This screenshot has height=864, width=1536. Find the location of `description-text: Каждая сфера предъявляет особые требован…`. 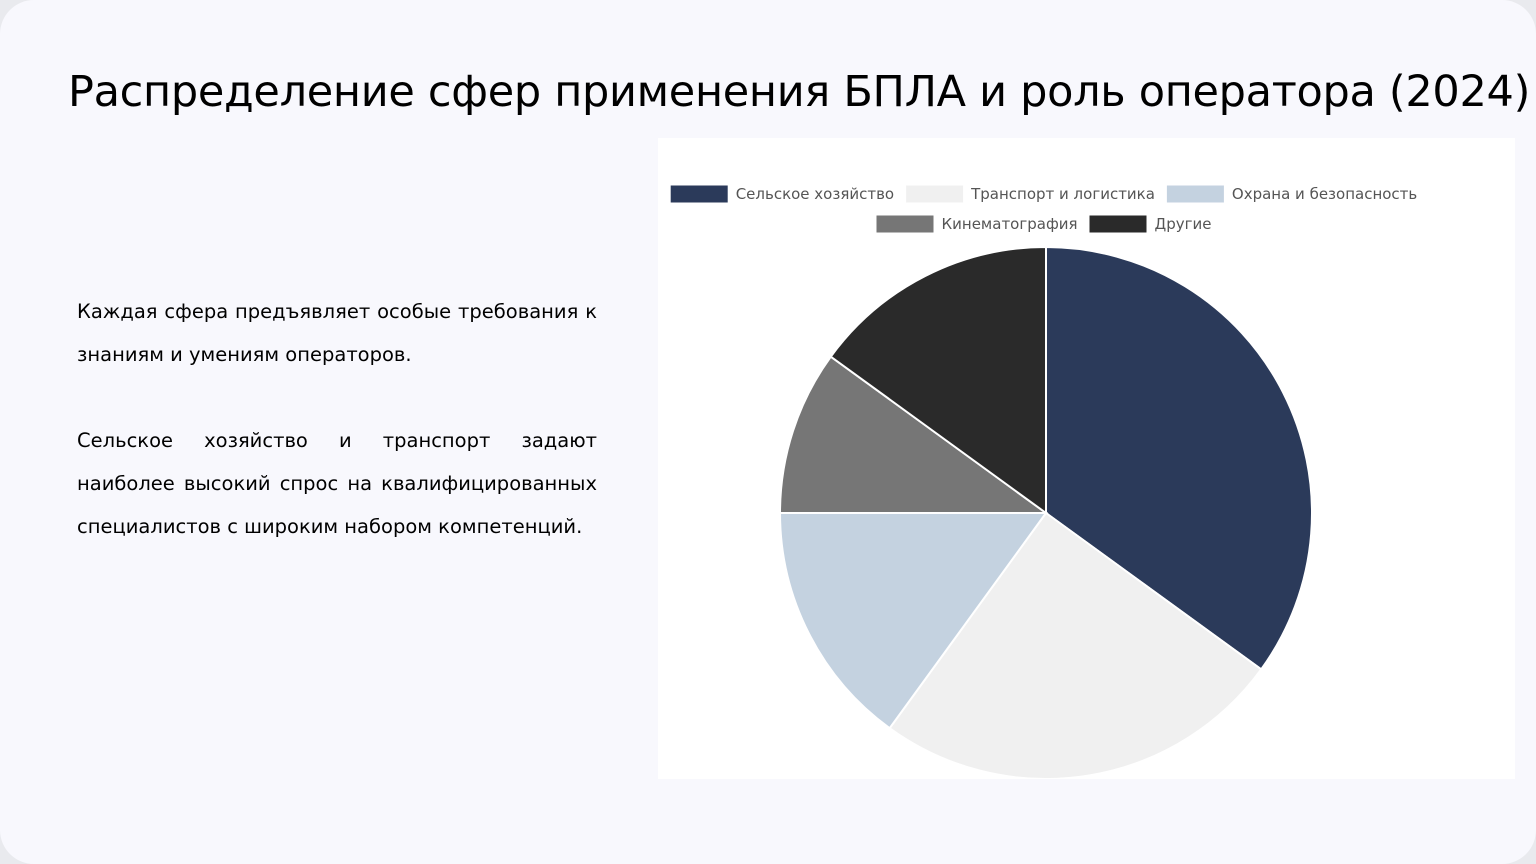

description-text: Каждая сфера предъявляет особые требован… is located at coordinates (337, 440).